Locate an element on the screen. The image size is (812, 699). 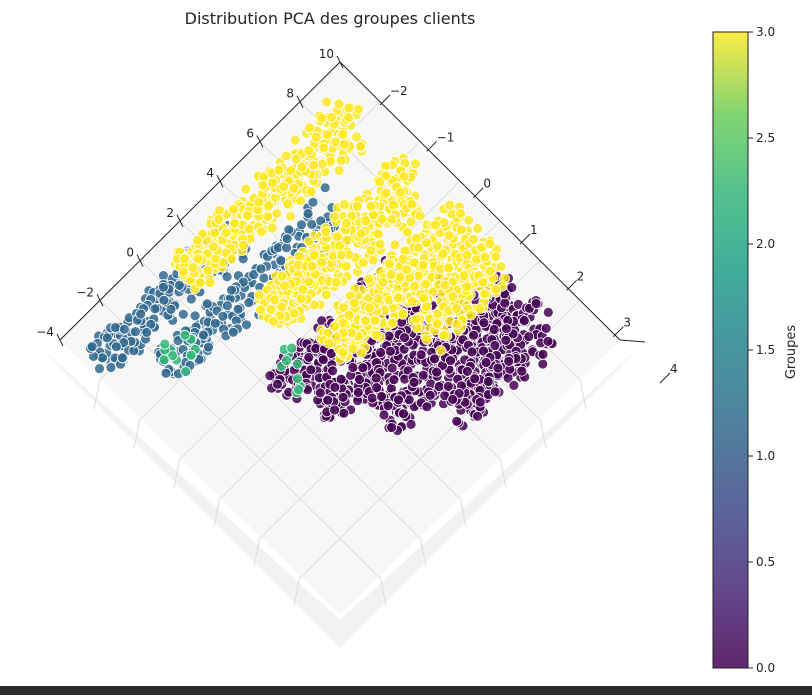
axis-b-tick is located at coordinates (525, 239).